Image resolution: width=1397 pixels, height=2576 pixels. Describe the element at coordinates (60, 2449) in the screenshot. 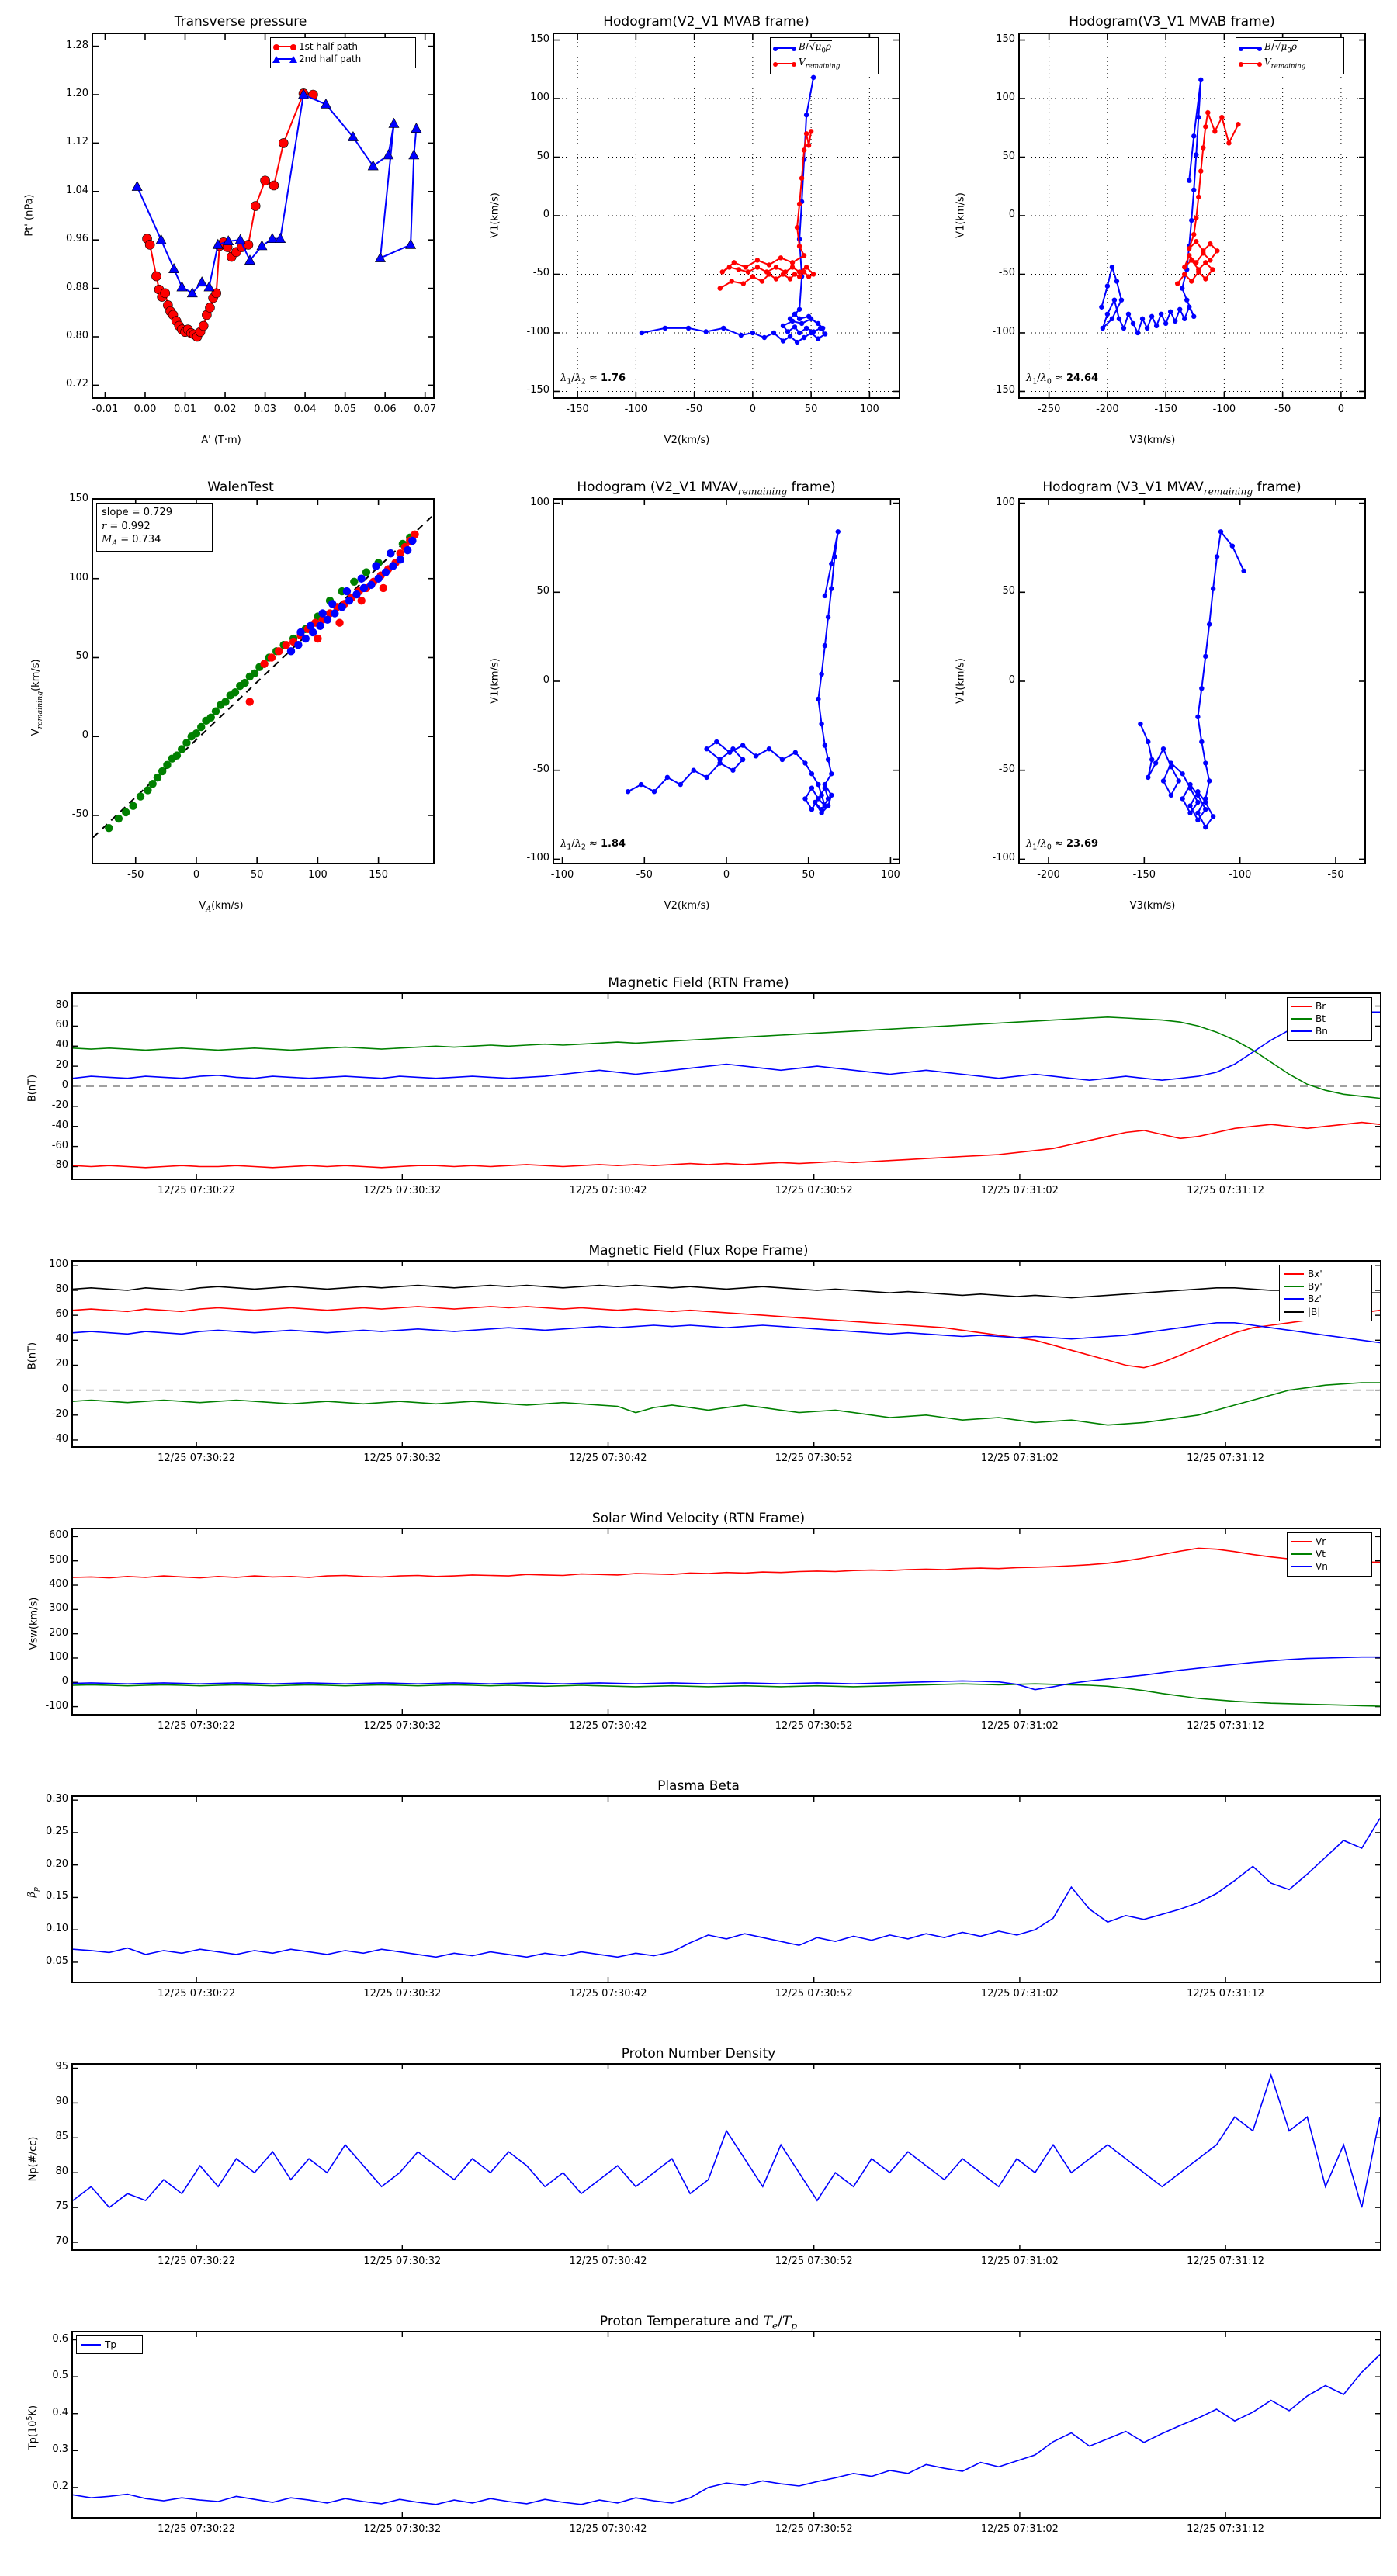

I see `axis-tick-label: 0.3` at that location.